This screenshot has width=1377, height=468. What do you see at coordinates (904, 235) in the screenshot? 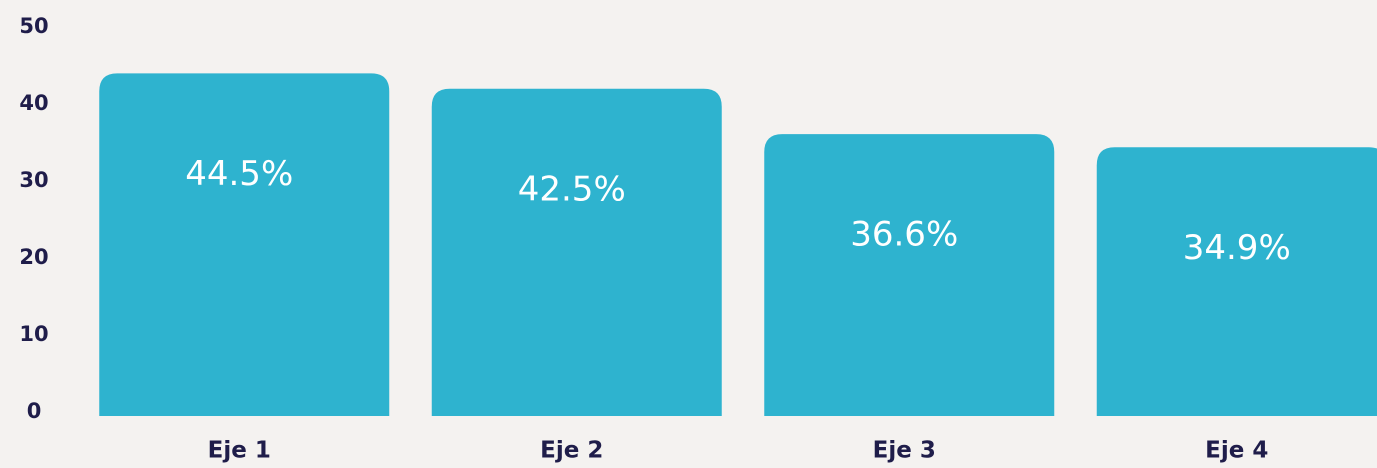
I see `value-label: 36.6%` at bounding box center [904, 235].